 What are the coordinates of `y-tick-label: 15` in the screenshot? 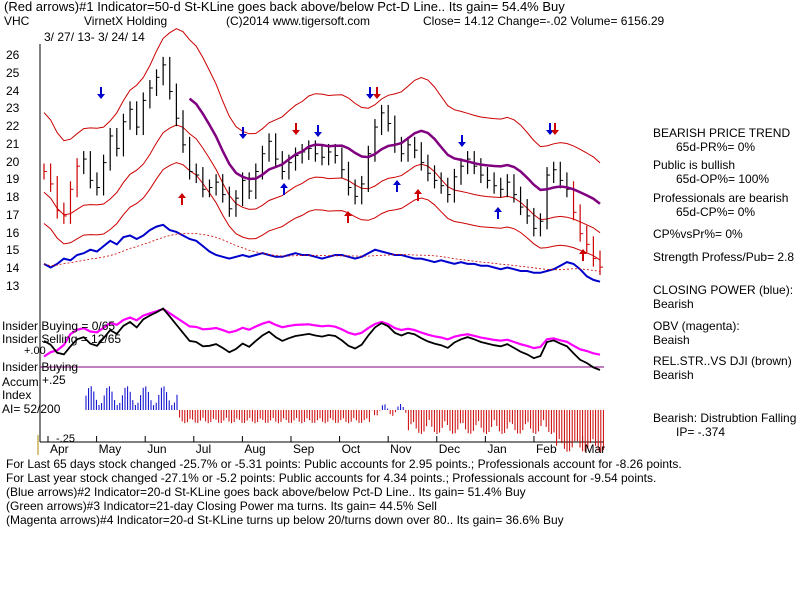 It's located at (13, 250).